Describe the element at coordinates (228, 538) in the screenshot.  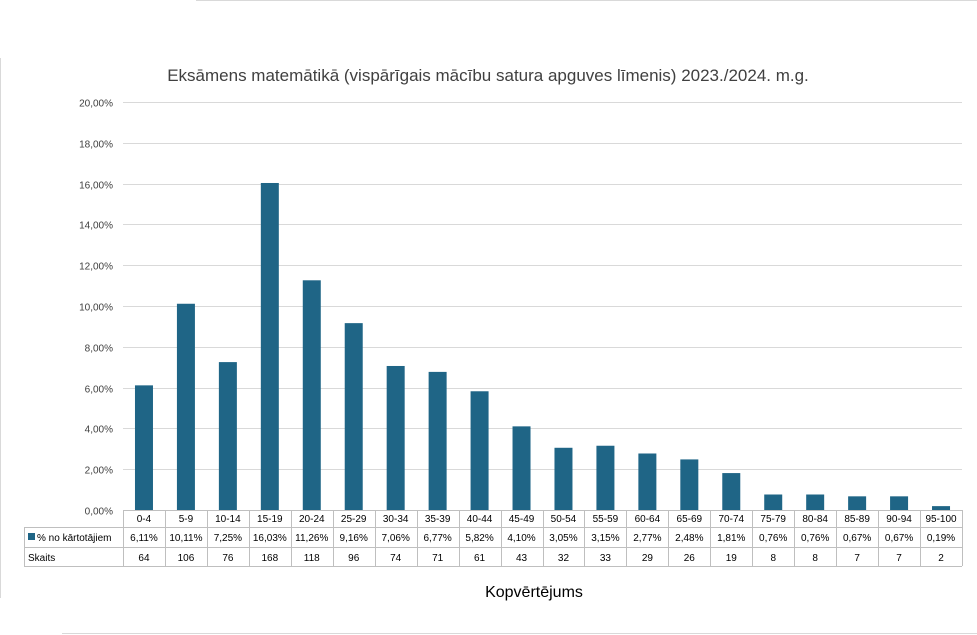
I see `table-cell-percent: 7,25%` at that location.